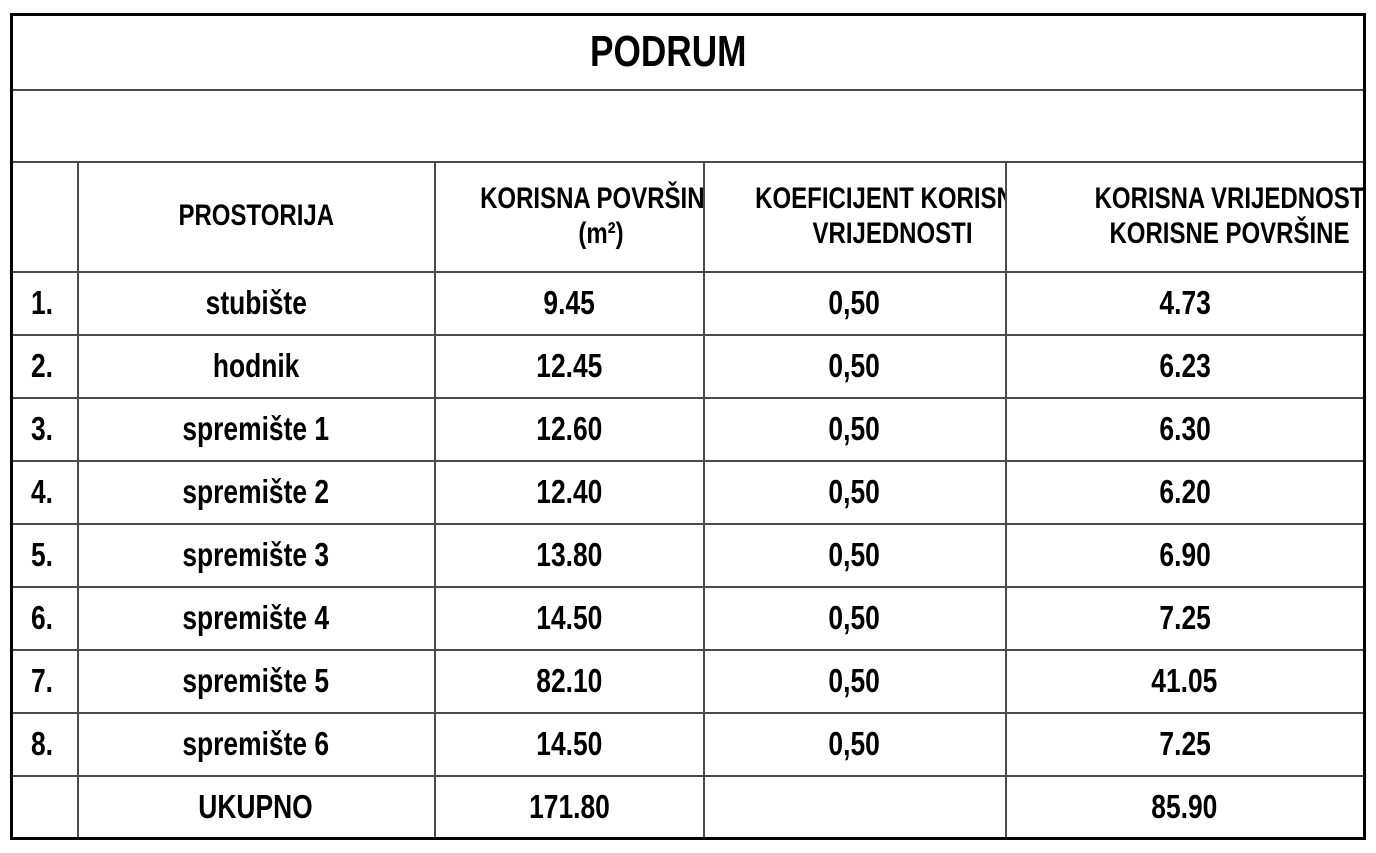 Image resolution: width=1376 pixels, height=853 pixels. I want to click on header-cell-room: PROSTORIJA, so click(256, 216).